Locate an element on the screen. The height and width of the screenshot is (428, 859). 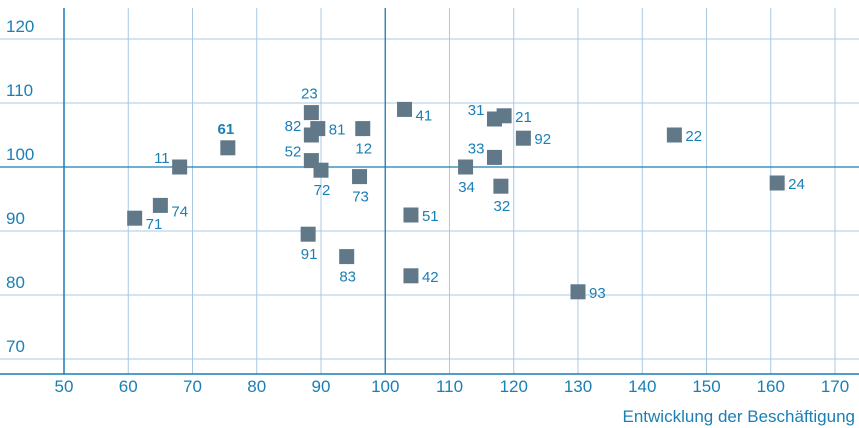
data-point-label: 61 is located at coordinates (225, 129).